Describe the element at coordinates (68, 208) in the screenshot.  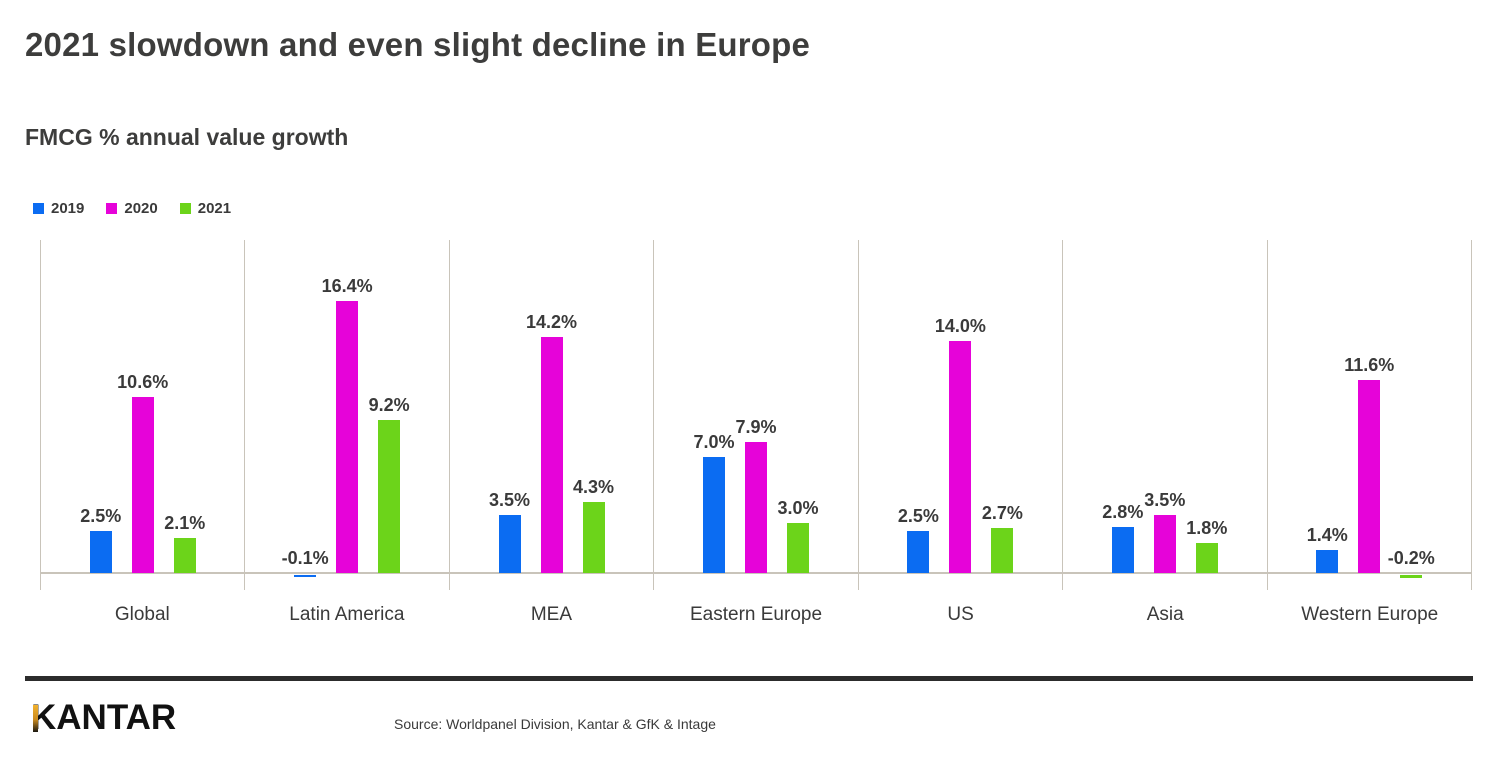
I see `legend-label: 2019` at that location.